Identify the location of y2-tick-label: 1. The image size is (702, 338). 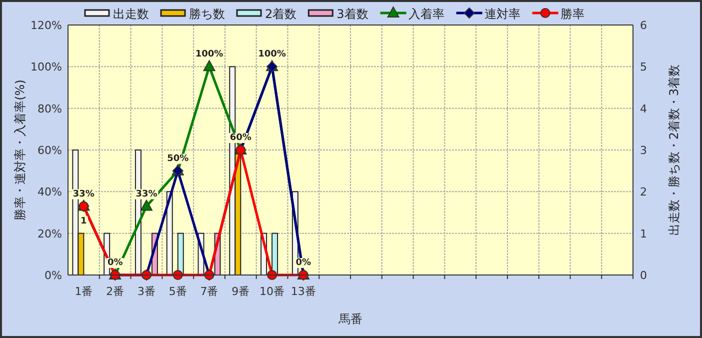
(643, 233).